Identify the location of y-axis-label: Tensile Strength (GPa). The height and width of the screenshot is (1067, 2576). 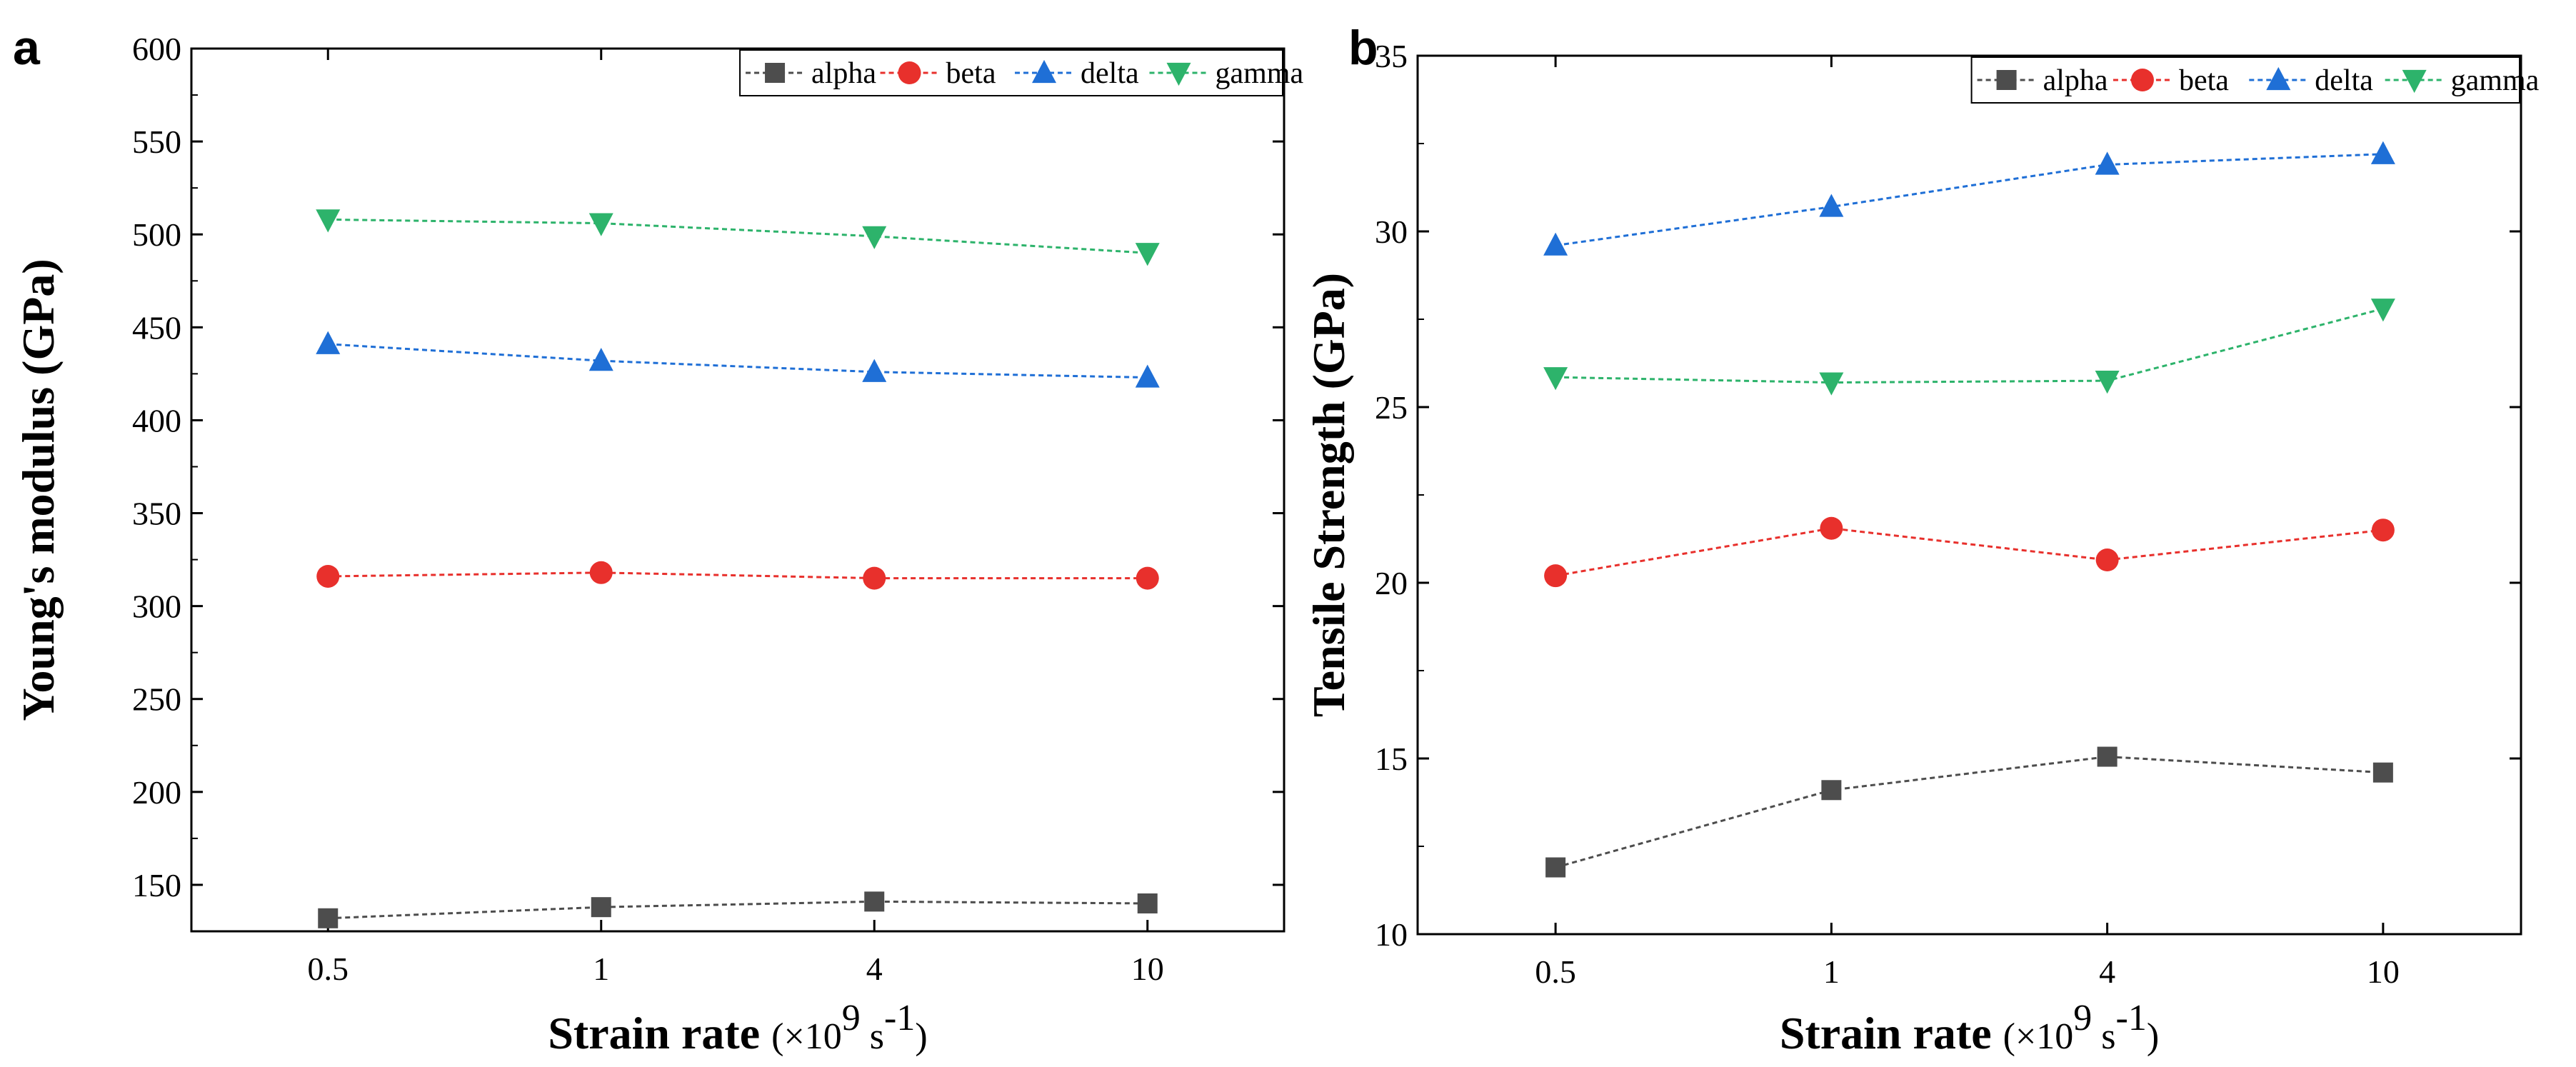
(1328, 495).